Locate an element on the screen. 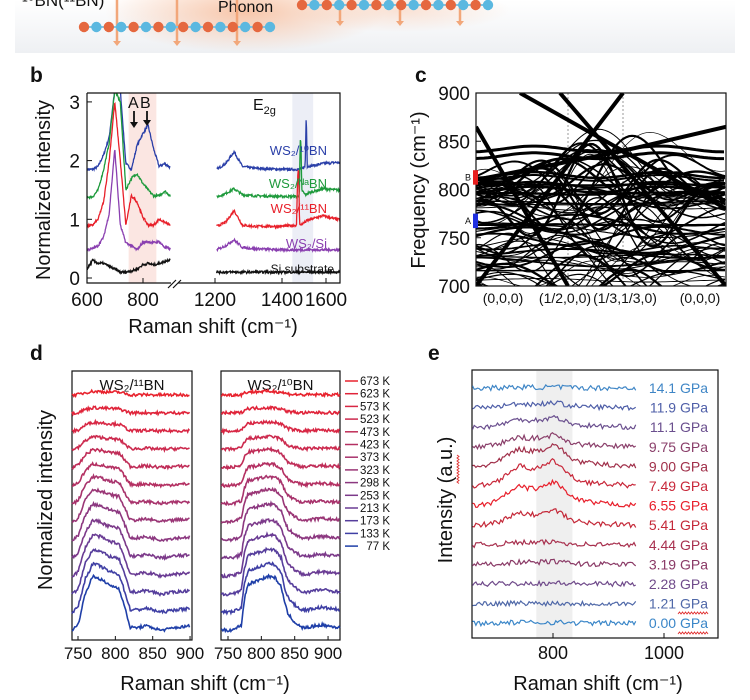 This screenshot has width=750, height=700. phonon-band-flat is located at coordinates (600, 189).